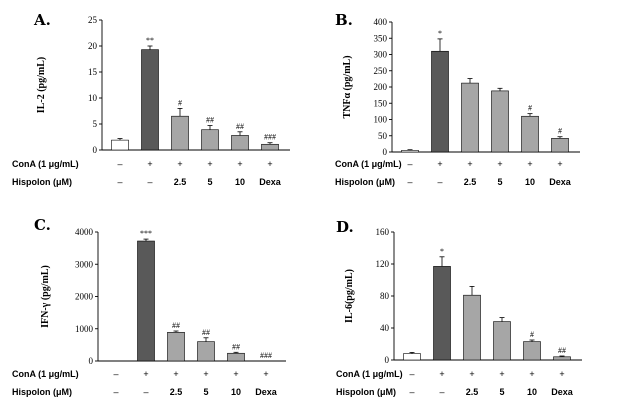 The width and height of the screenshot is (629, 414). What do you see at coordinates (41, 85) in the screenshot?
I see `y-axis-label: IL-2 (pg/mL)` at bounding box center [41, 85].